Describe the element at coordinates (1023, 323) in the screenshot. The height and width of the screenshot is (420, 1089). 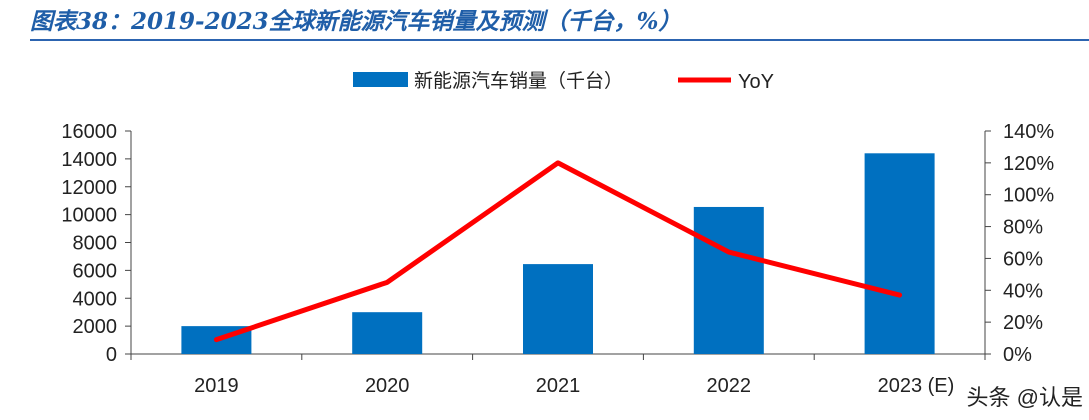
I see `y-right-tick-label: 20%` at that location.